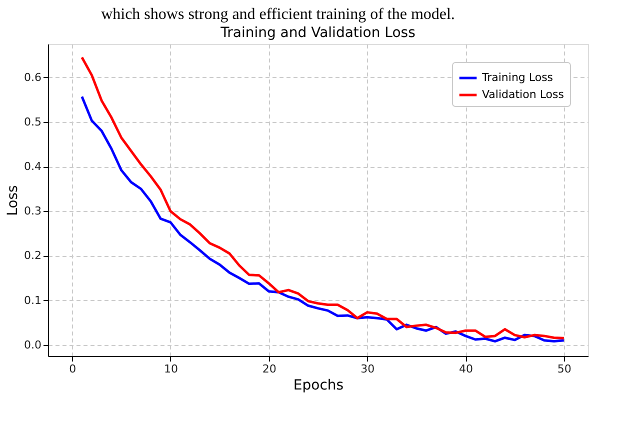 Image resolution: width=621 pixels, height=428 pixels. What do you see at coordinates (33, 255) in the screenshot?
I see `y-tick-label: 0.2` at bounding box center [33, 255].